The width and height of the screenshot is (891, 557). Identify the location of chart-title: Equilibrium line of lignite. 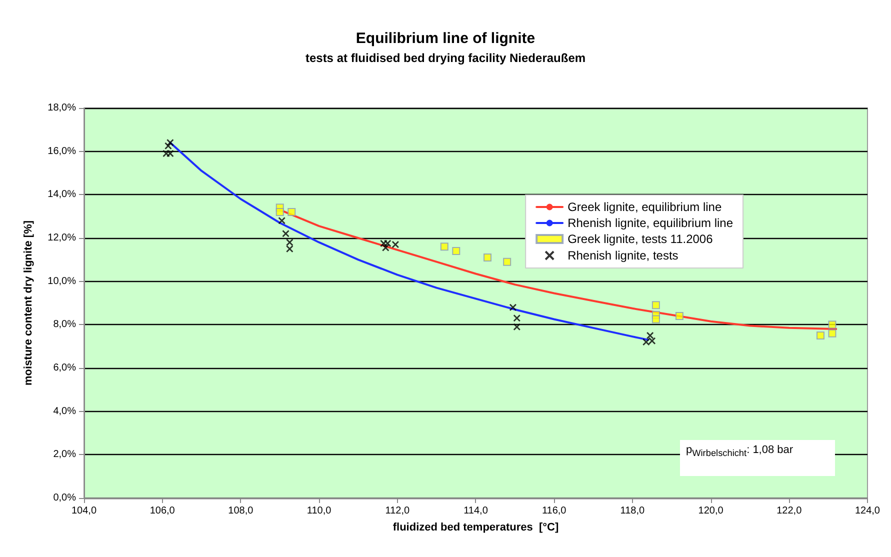
(446, 38).